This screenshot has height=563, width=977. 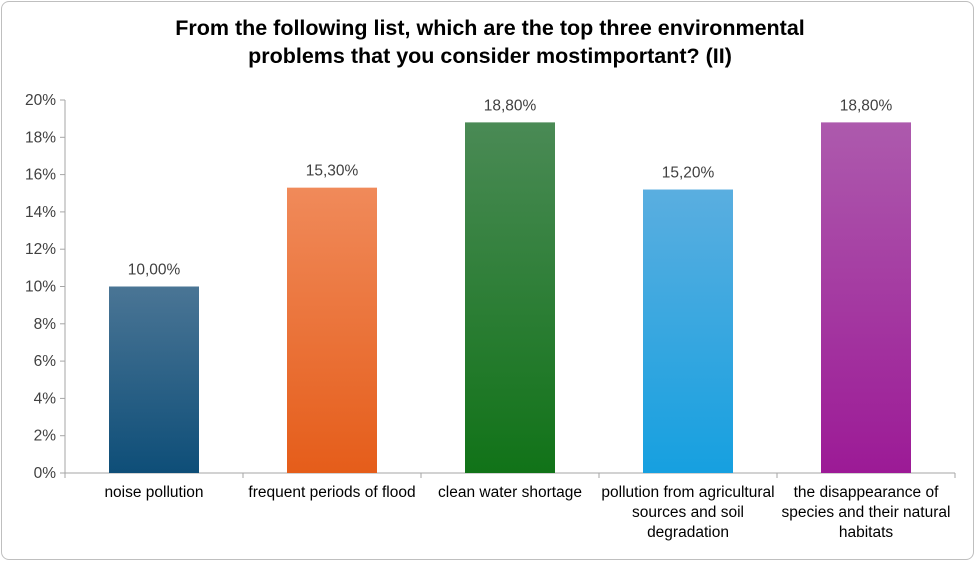 What do you see at coordinates (154, 492) in the screenshot?
I see `category-label: noise pollution` at bounding box center [154, 492].